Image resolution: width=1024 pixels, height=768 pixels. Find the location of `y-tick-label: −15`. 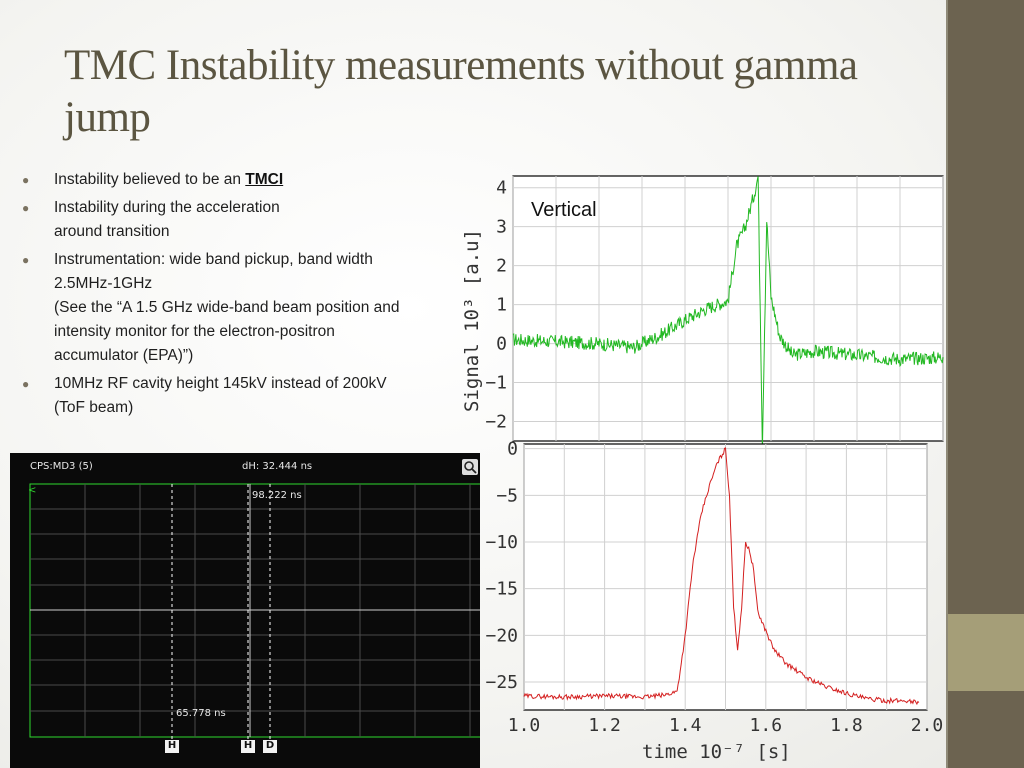

y-tick-label: −15 is located at coordinates (501, 589).